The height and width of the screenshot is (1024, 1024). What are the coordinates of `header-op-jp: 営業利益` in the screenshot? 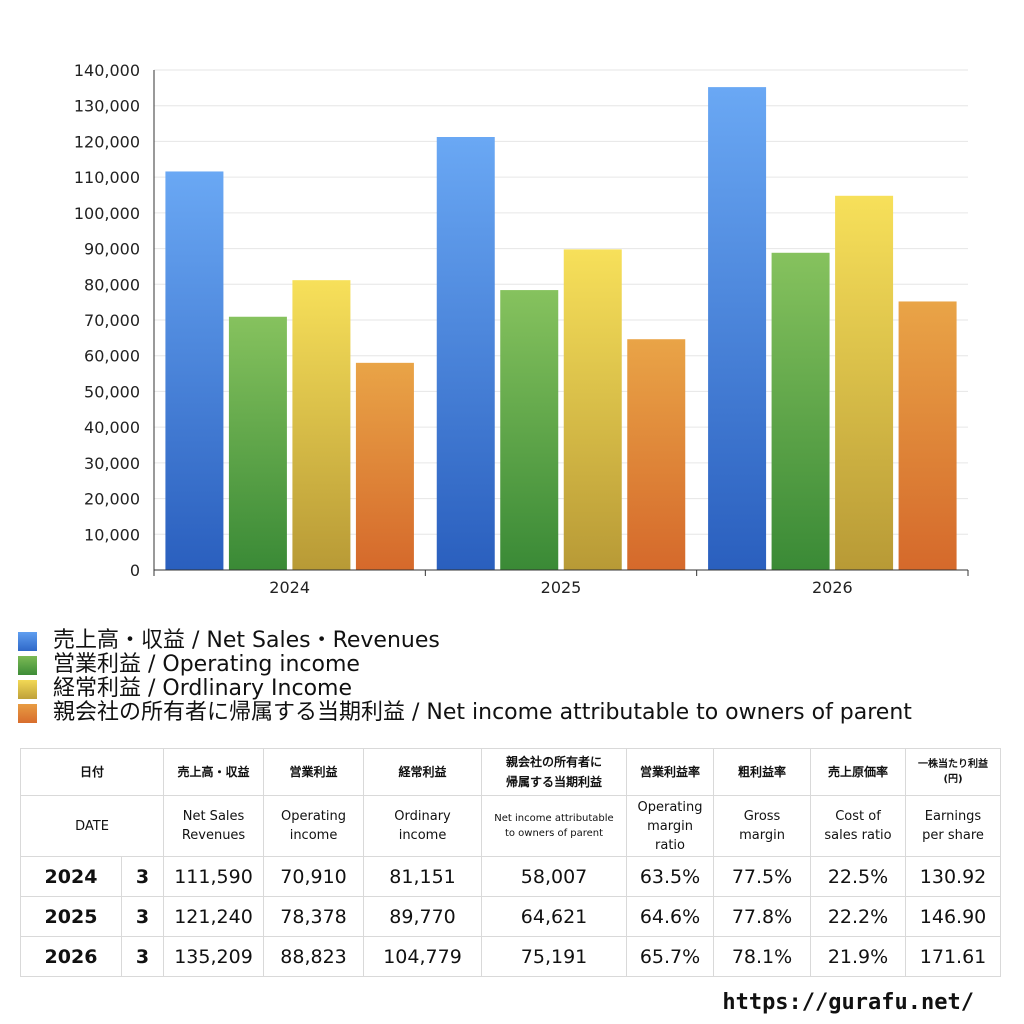 It's located at (314, 772).